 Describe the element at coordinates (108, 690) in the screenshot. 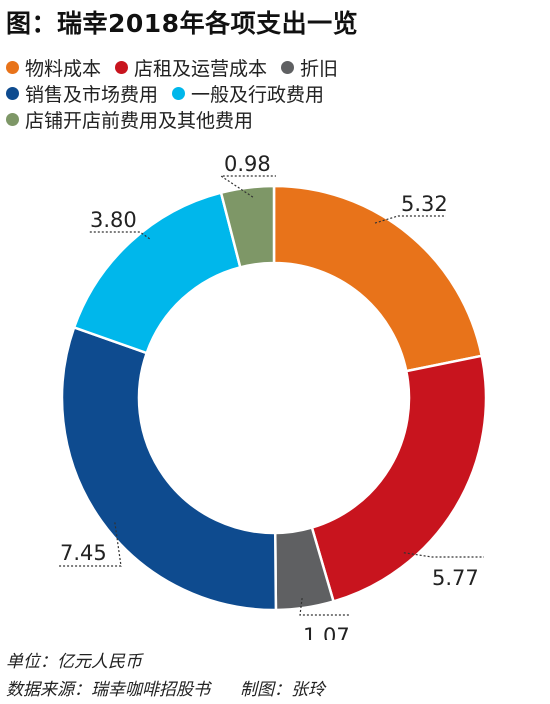

I see `source-text: 数据来源：瑞幸咖啡招股书` at that location.